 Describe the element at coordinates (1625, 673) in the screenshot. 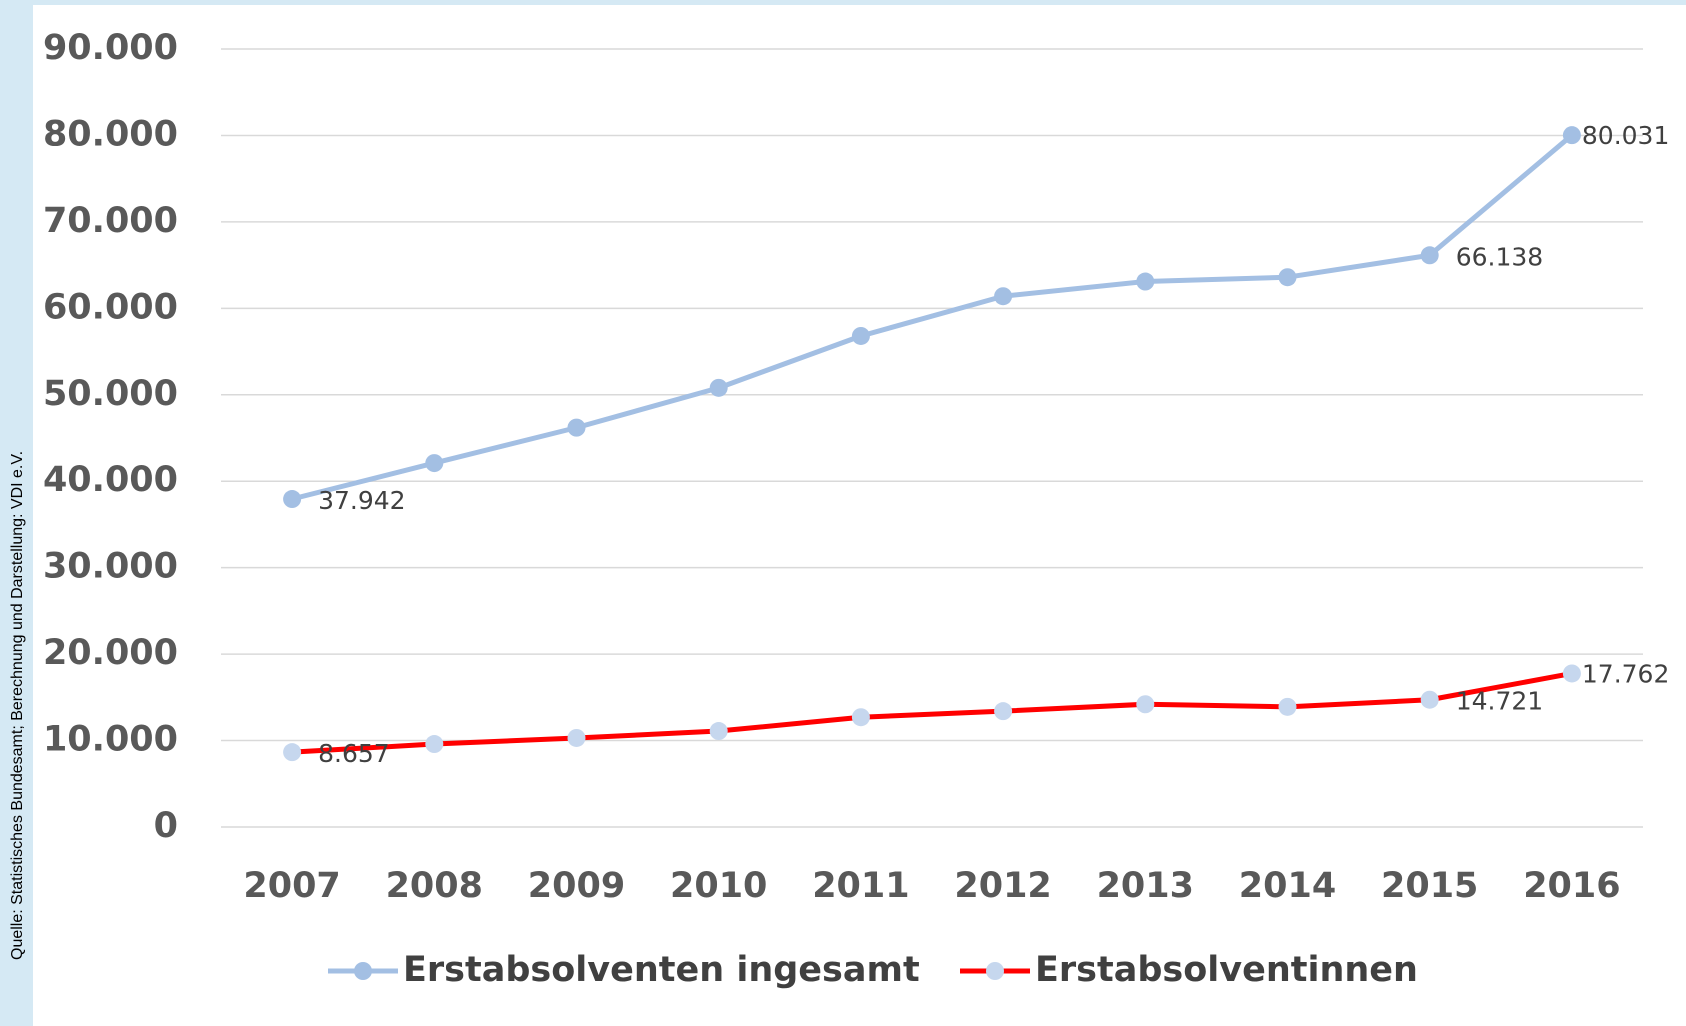

I see `data-label: 17.762` at that location.